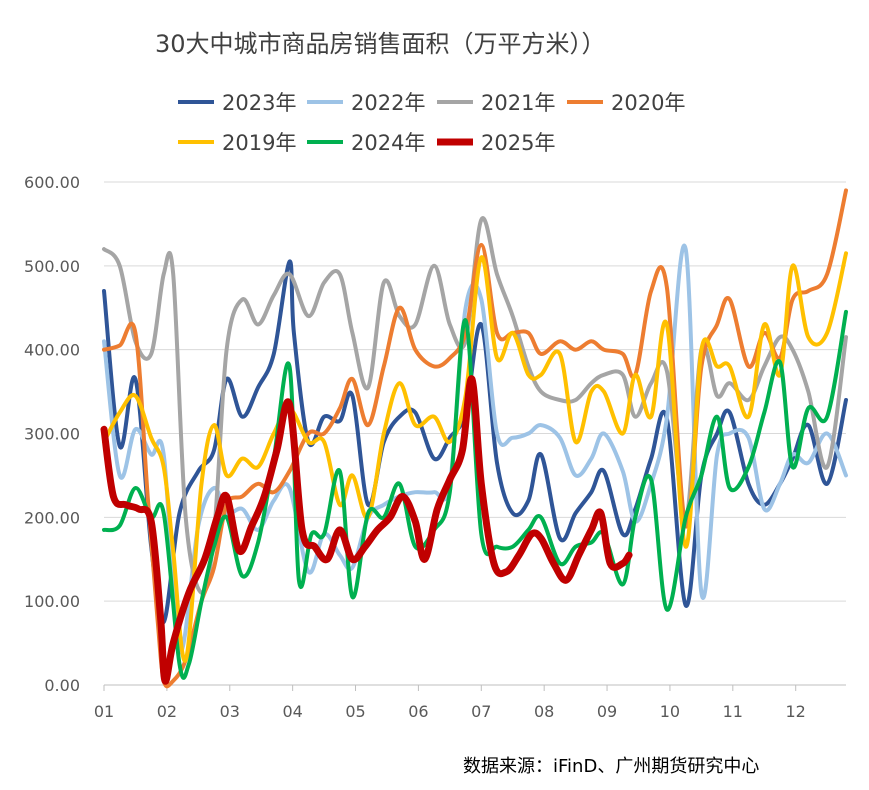 This screenshot has height=790, width=869. What do you see at coordinates (62, 685) in the screenshot?
I see `y-tick-label: 0.00` at bounding box center [62, 685].